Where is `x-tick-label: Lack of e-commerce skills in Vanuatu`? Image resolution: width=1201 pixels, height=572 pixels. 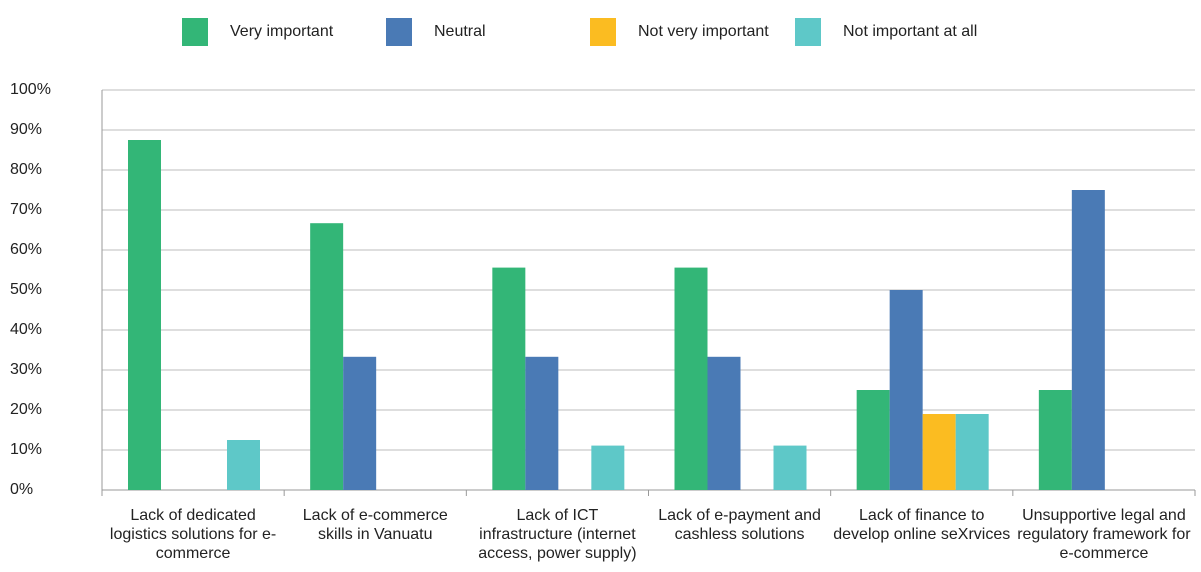
x-tick-label: Lack of e-commerce skills in Vanuatu is located at coordinates (375, 525).